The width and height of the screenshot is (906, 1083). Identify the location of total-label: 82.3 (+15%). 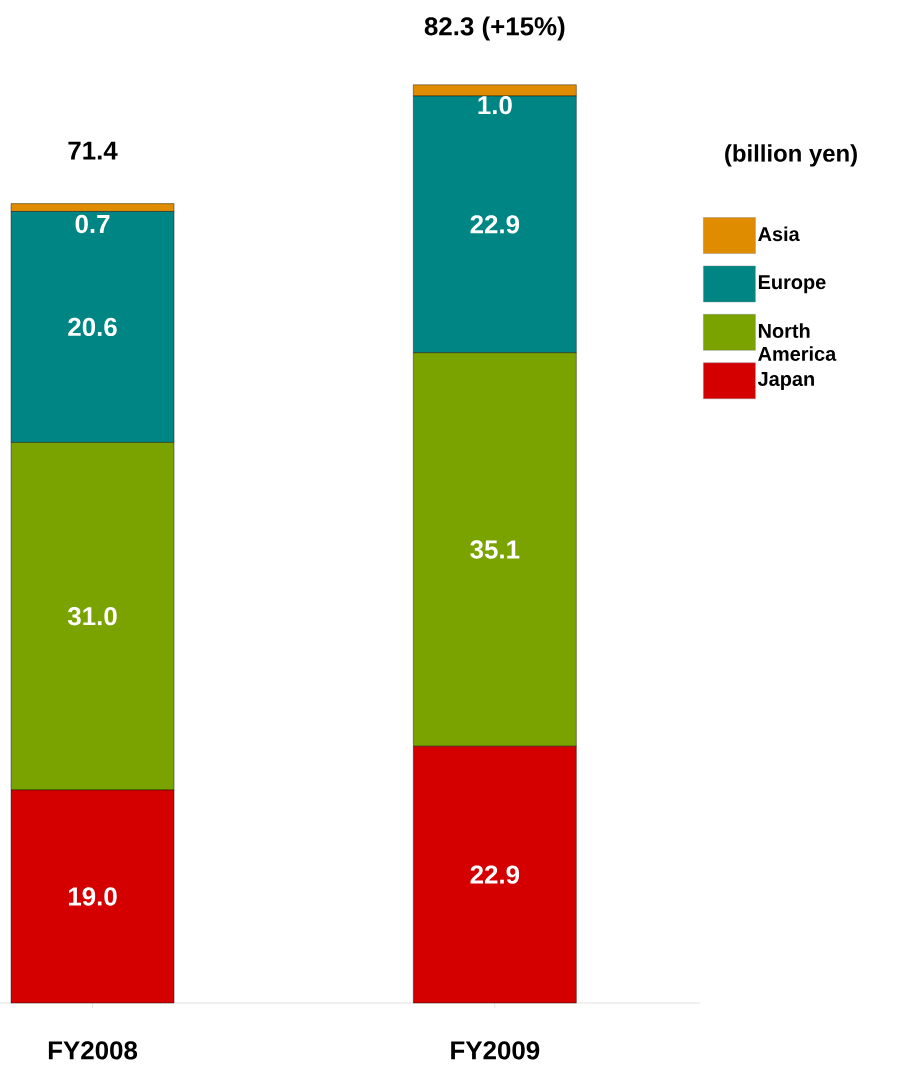
(494, 28).